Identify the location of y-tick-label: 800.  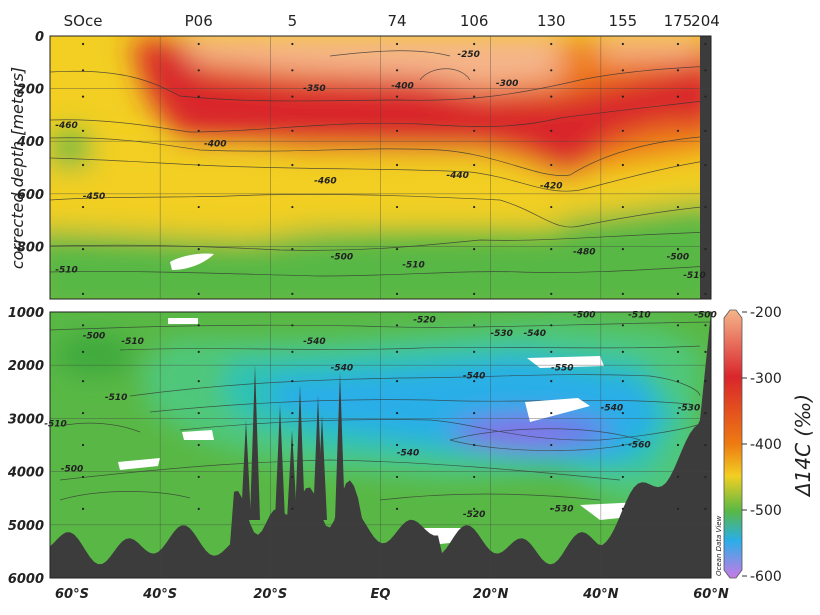
(30, 247).